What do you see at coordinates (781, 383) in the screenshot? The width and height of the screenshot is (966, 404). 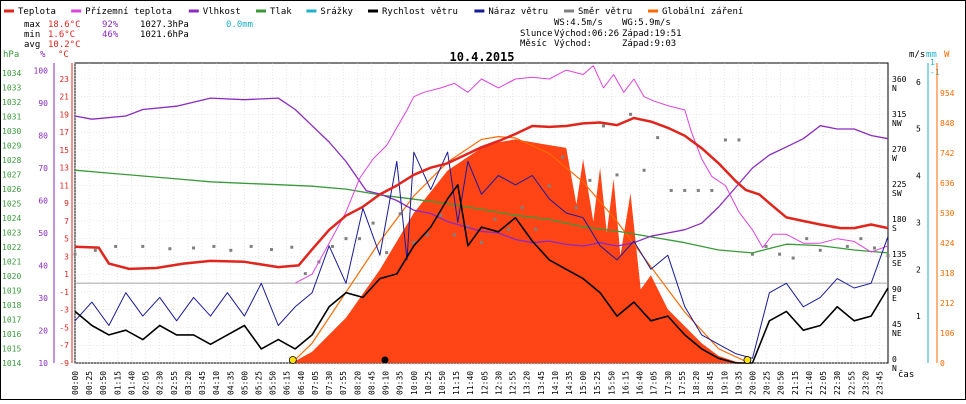 I see `x-tick-label: 20:50` at bounding box center [781, 383].